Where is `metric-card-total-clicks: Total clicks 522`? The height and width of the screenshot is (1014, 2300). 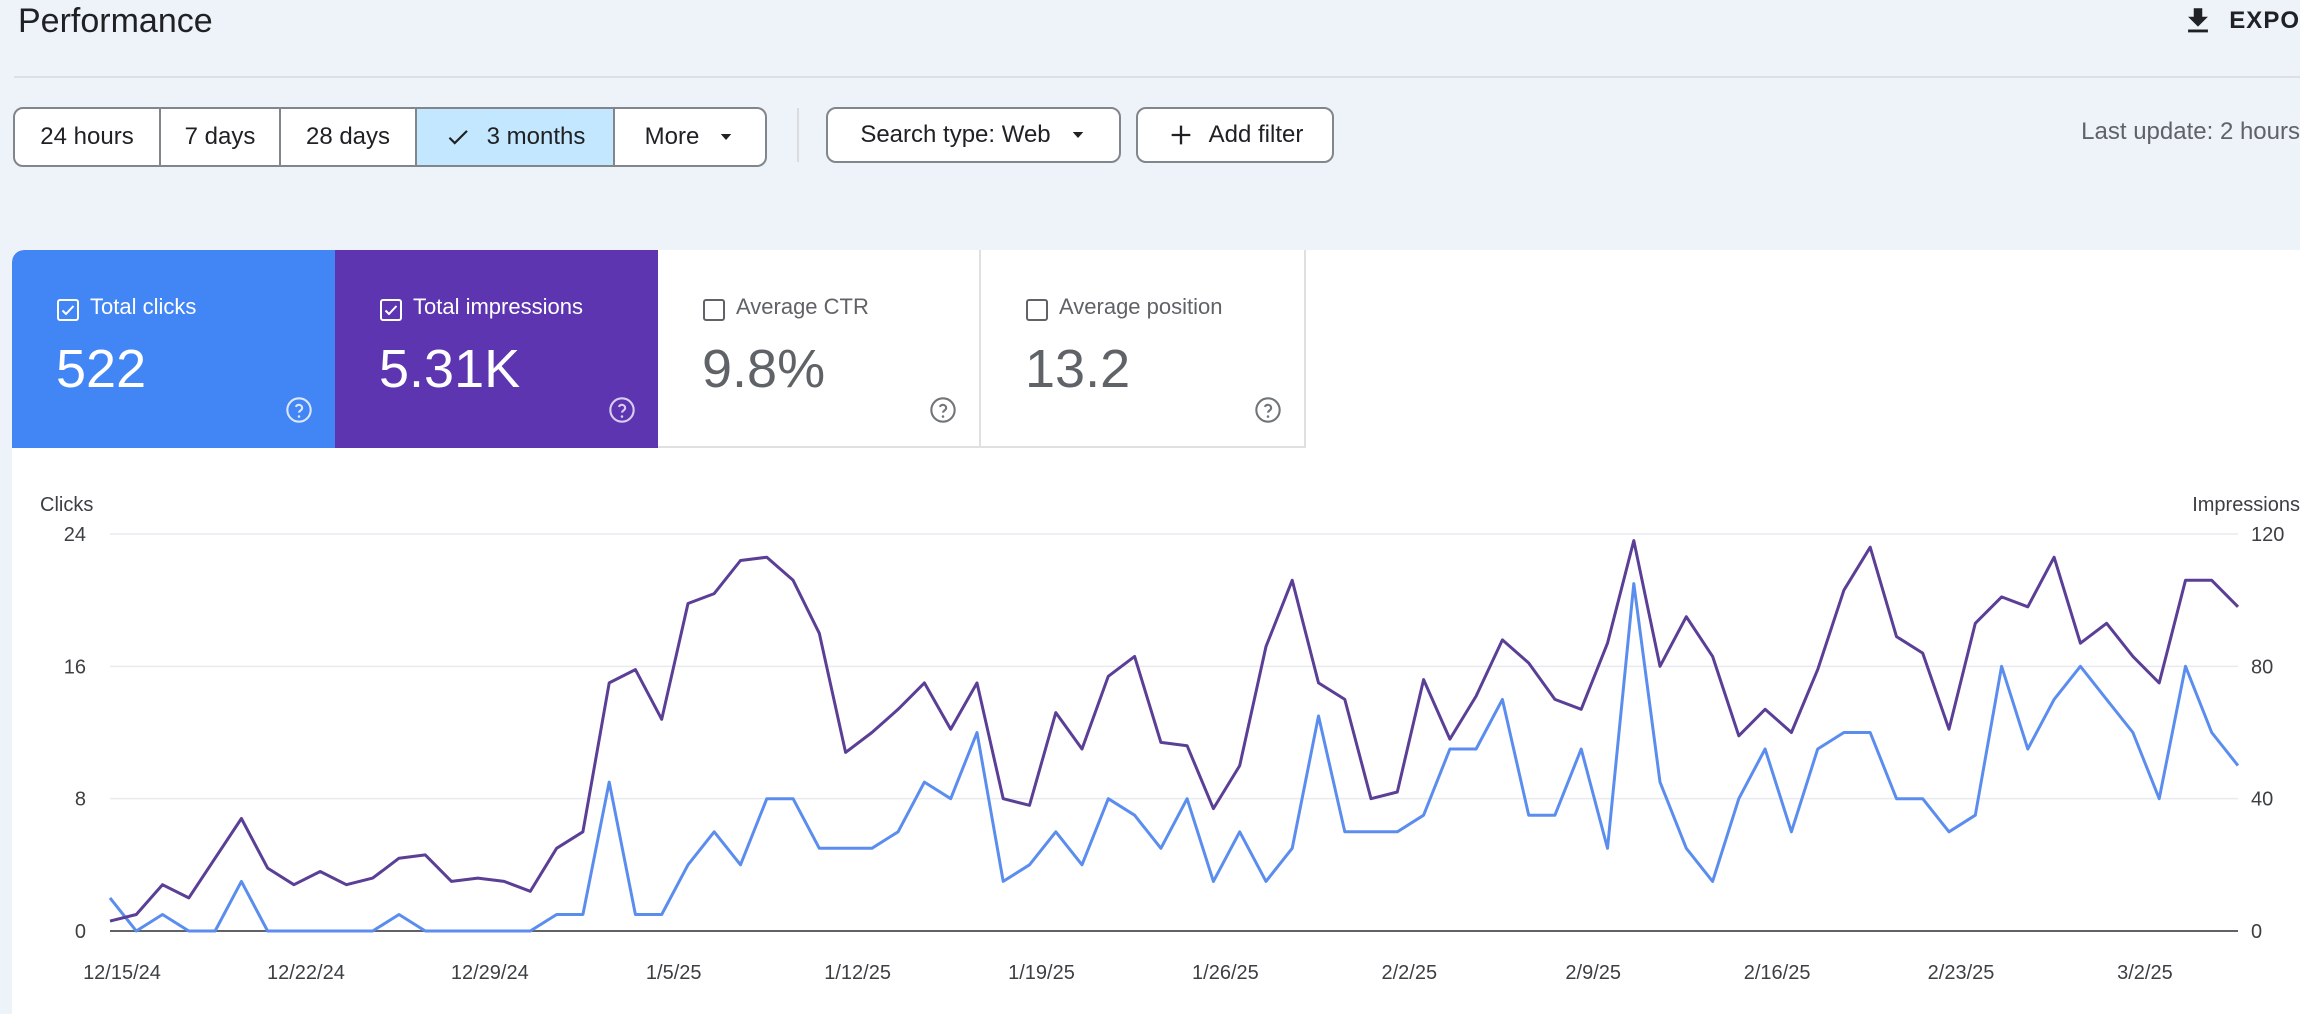 metric-card-total-clicks: Total clicks 522 is located at coordinates (173, 349).